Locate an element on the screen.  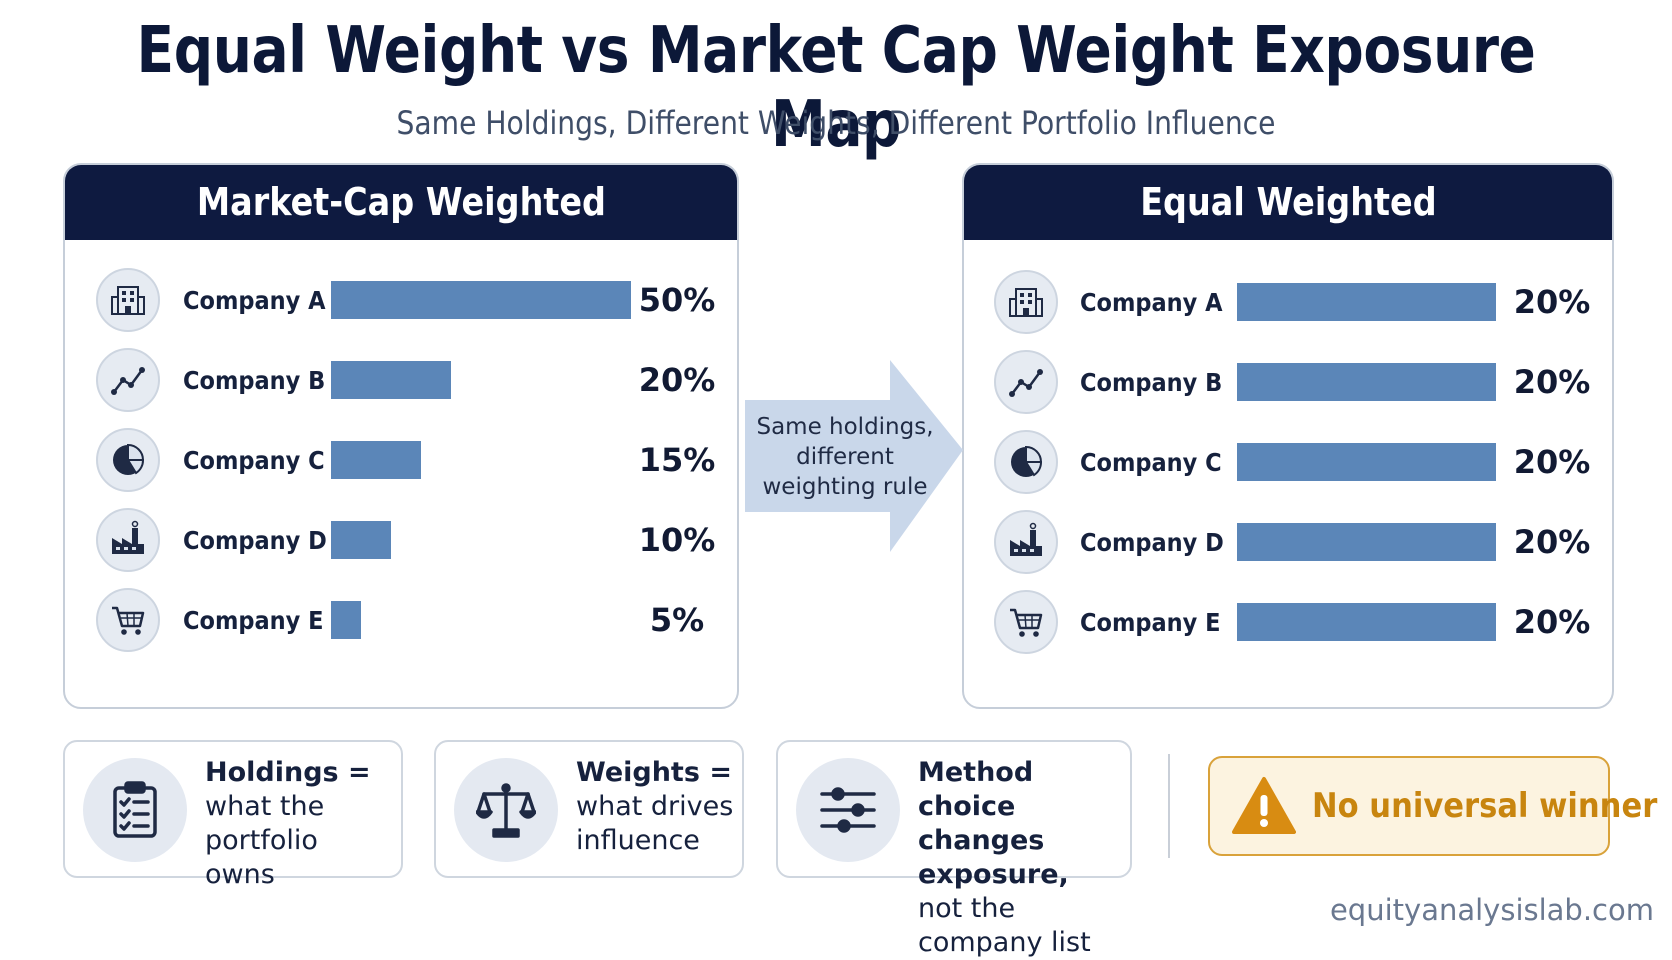
market-cap-panel-title: Market-Cap Weighted is located at coordinates (401, 202).